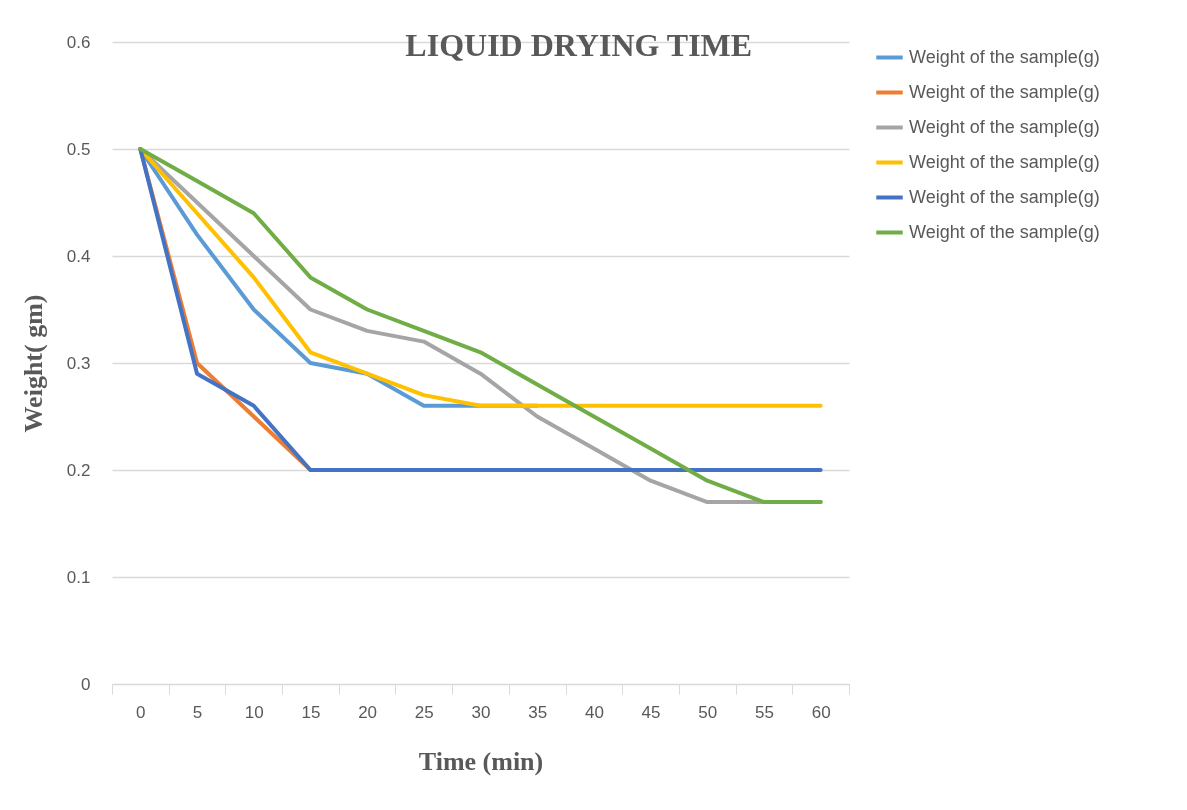 This screenshot has width=1187, height=810. Describe the element at coordinates (254, 712) in the screenshot. I see `x-tick-label: 10` at that location.